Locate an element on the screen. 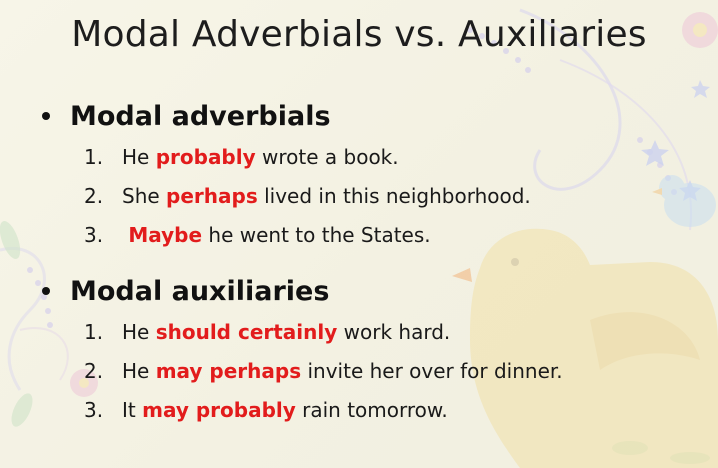  text-after: work hard. is located at coordinates (394, 331).